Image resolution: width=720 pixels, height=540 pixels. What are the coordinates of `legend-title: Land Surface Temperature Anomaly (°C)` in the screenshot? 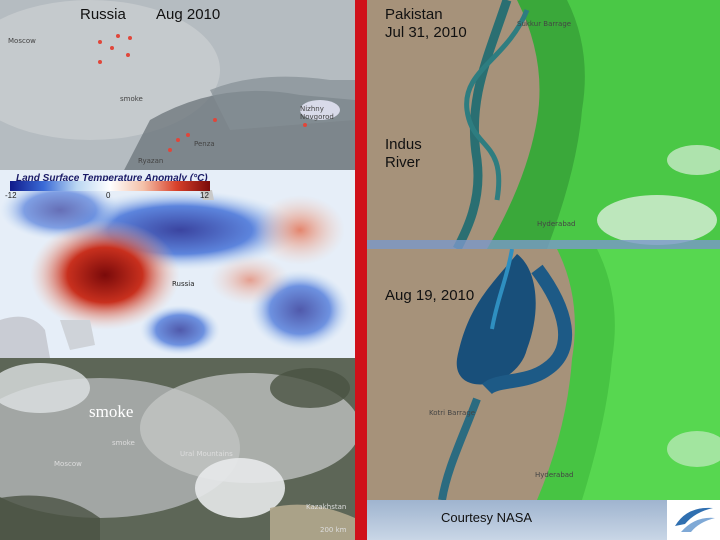 It's located at (112, 178).